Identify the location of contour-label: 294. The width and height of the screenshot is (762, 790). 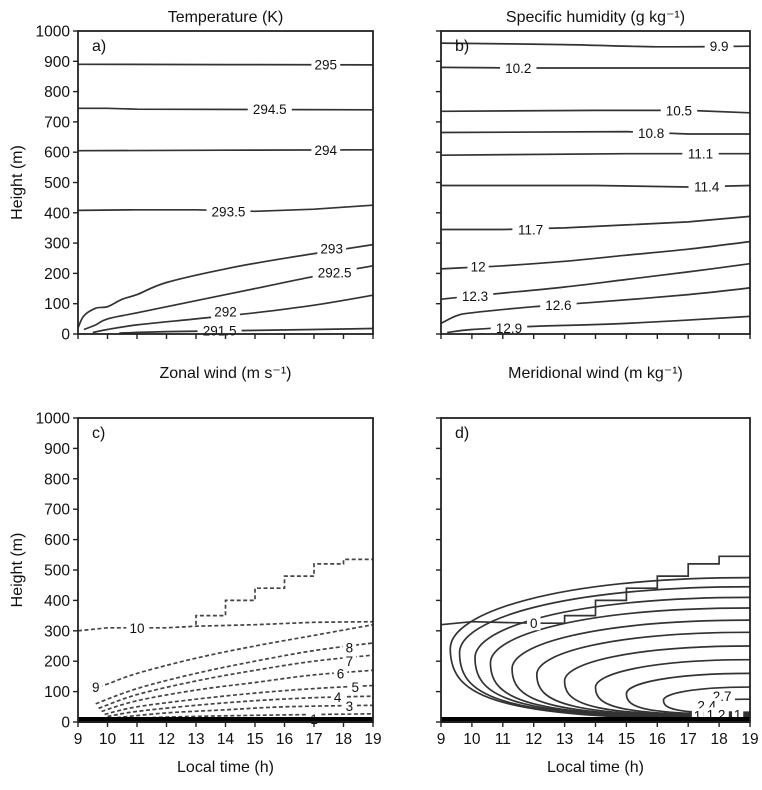
(326, 150).